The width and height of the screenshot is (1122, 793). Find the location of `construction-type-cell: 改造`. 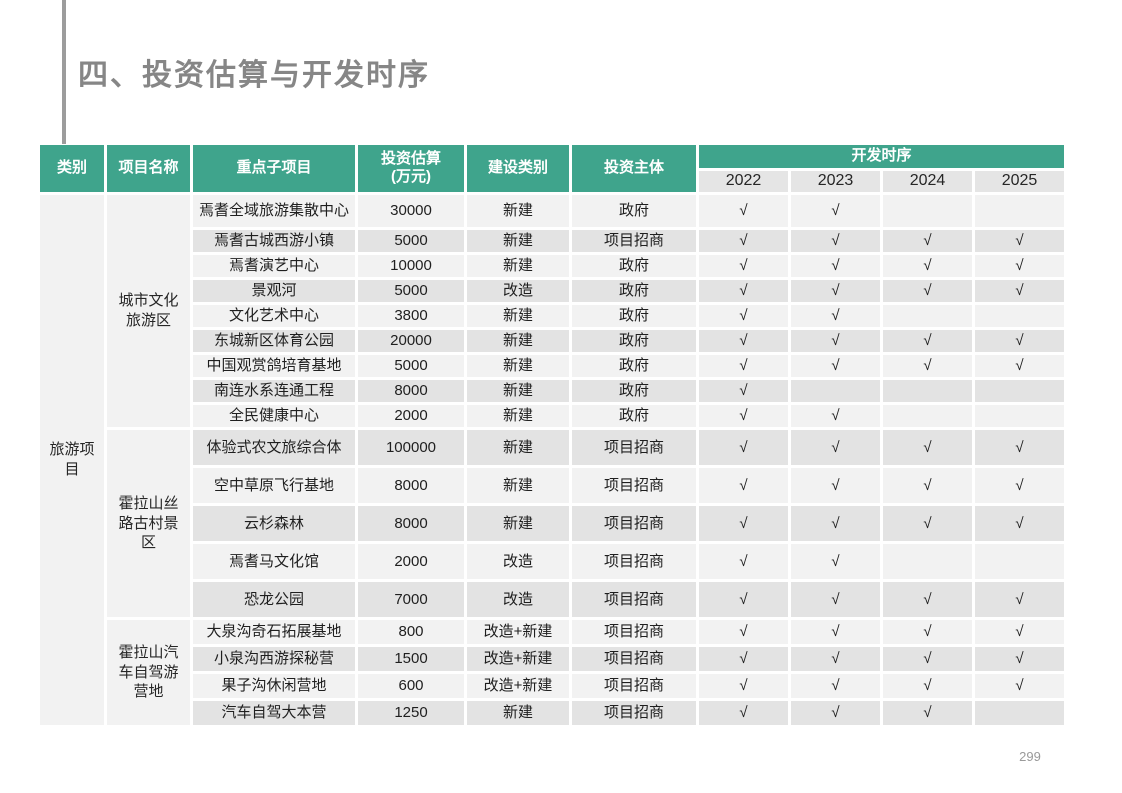

construction-type-cell: 改造 is located at coordinates (518, 561).